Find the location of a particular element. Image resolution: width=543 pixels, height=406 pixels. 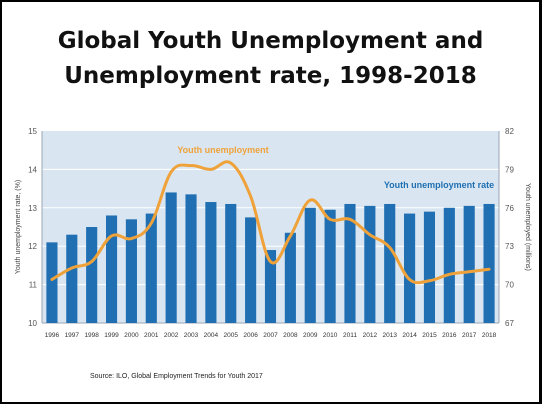

y-right-axis-title: Youth unemployed (millions) is located at coordinates (527, 227).